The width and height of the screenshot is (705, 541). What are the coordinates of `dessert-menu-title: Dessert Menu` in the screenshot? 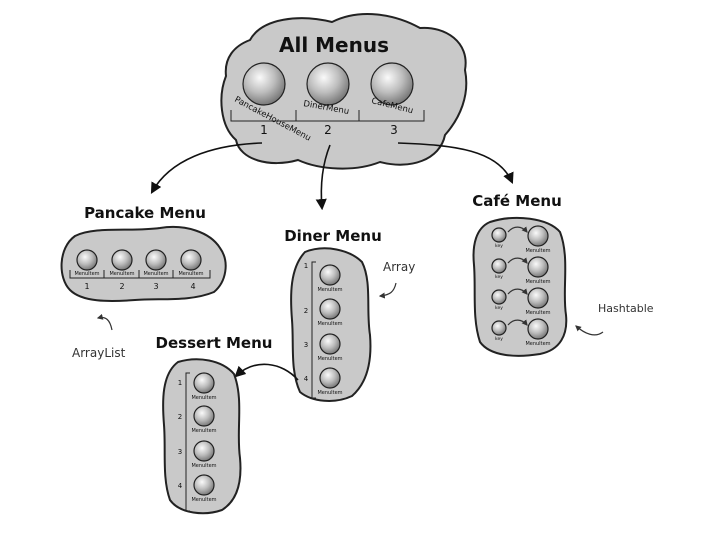 It's located at (214, 343).